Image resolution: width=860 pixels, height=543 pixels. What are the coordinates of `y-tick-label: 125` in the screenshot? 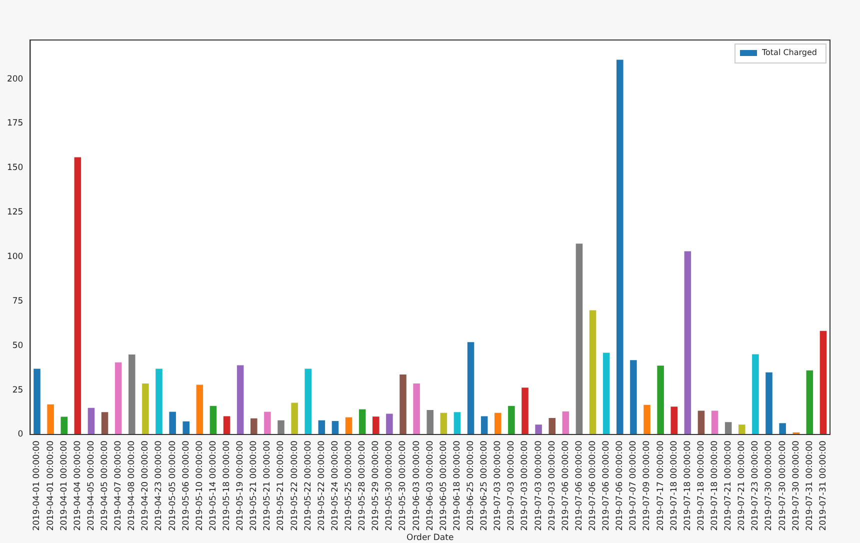 It's located at (15, 213).